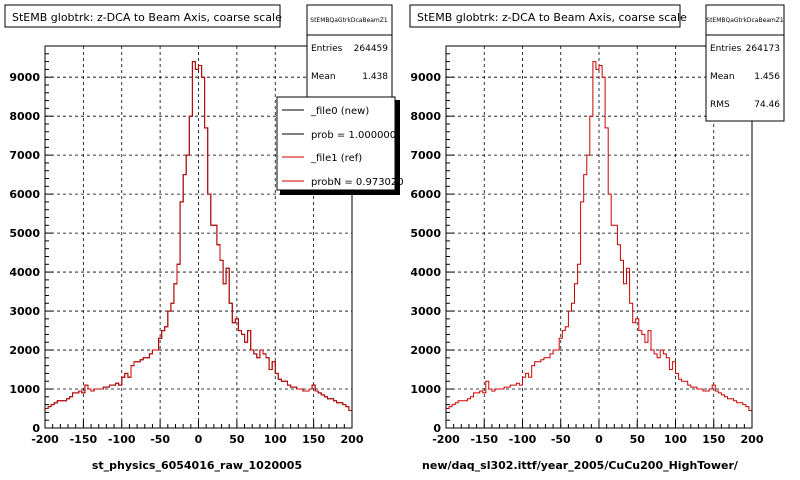 Image resolution: width=800 pixels, height=480 pixels. What do you see at coordinates (425, 233) in the screenshot?
I see `right-y-tick-label: 5000` at bounding box center [425, 233].